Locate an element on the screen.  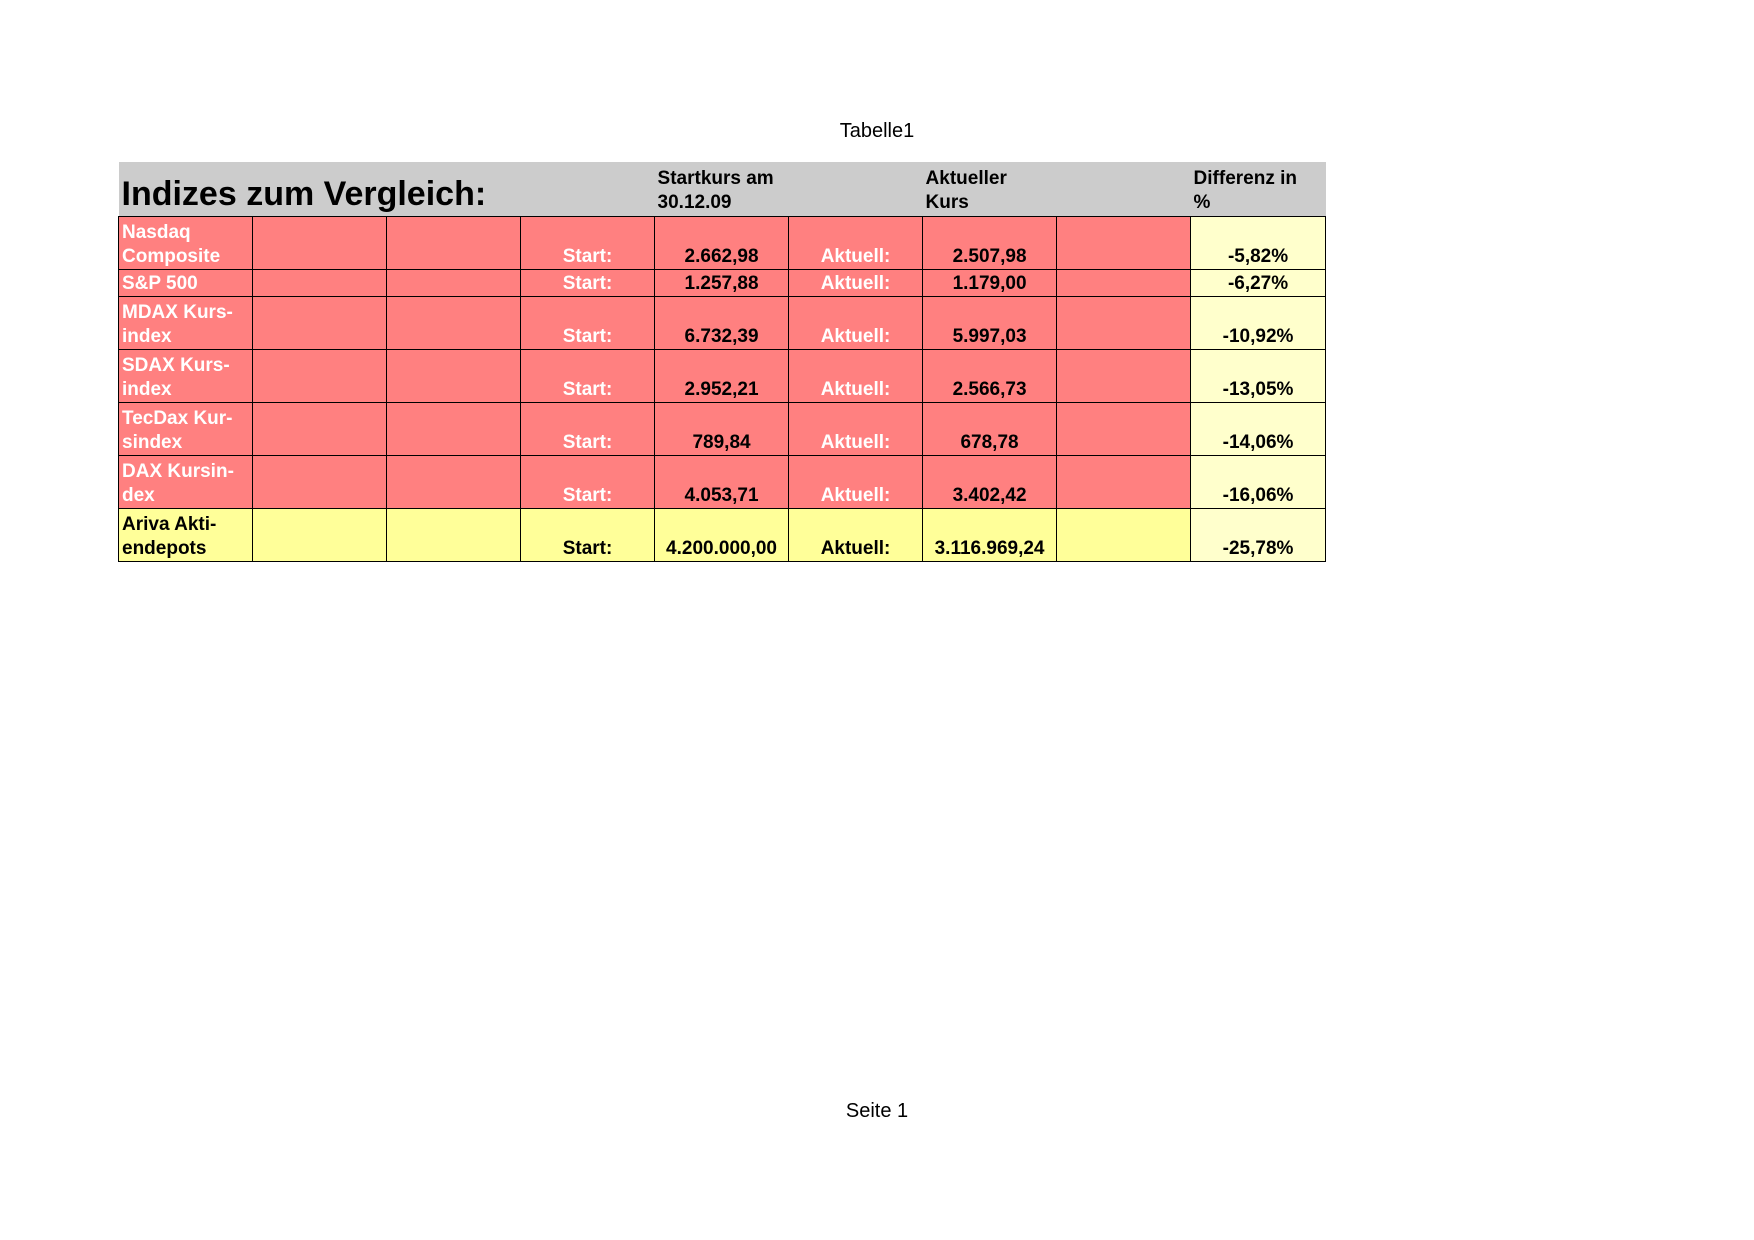
start-value: 2.952,21 is located at coordinates (722, 376).